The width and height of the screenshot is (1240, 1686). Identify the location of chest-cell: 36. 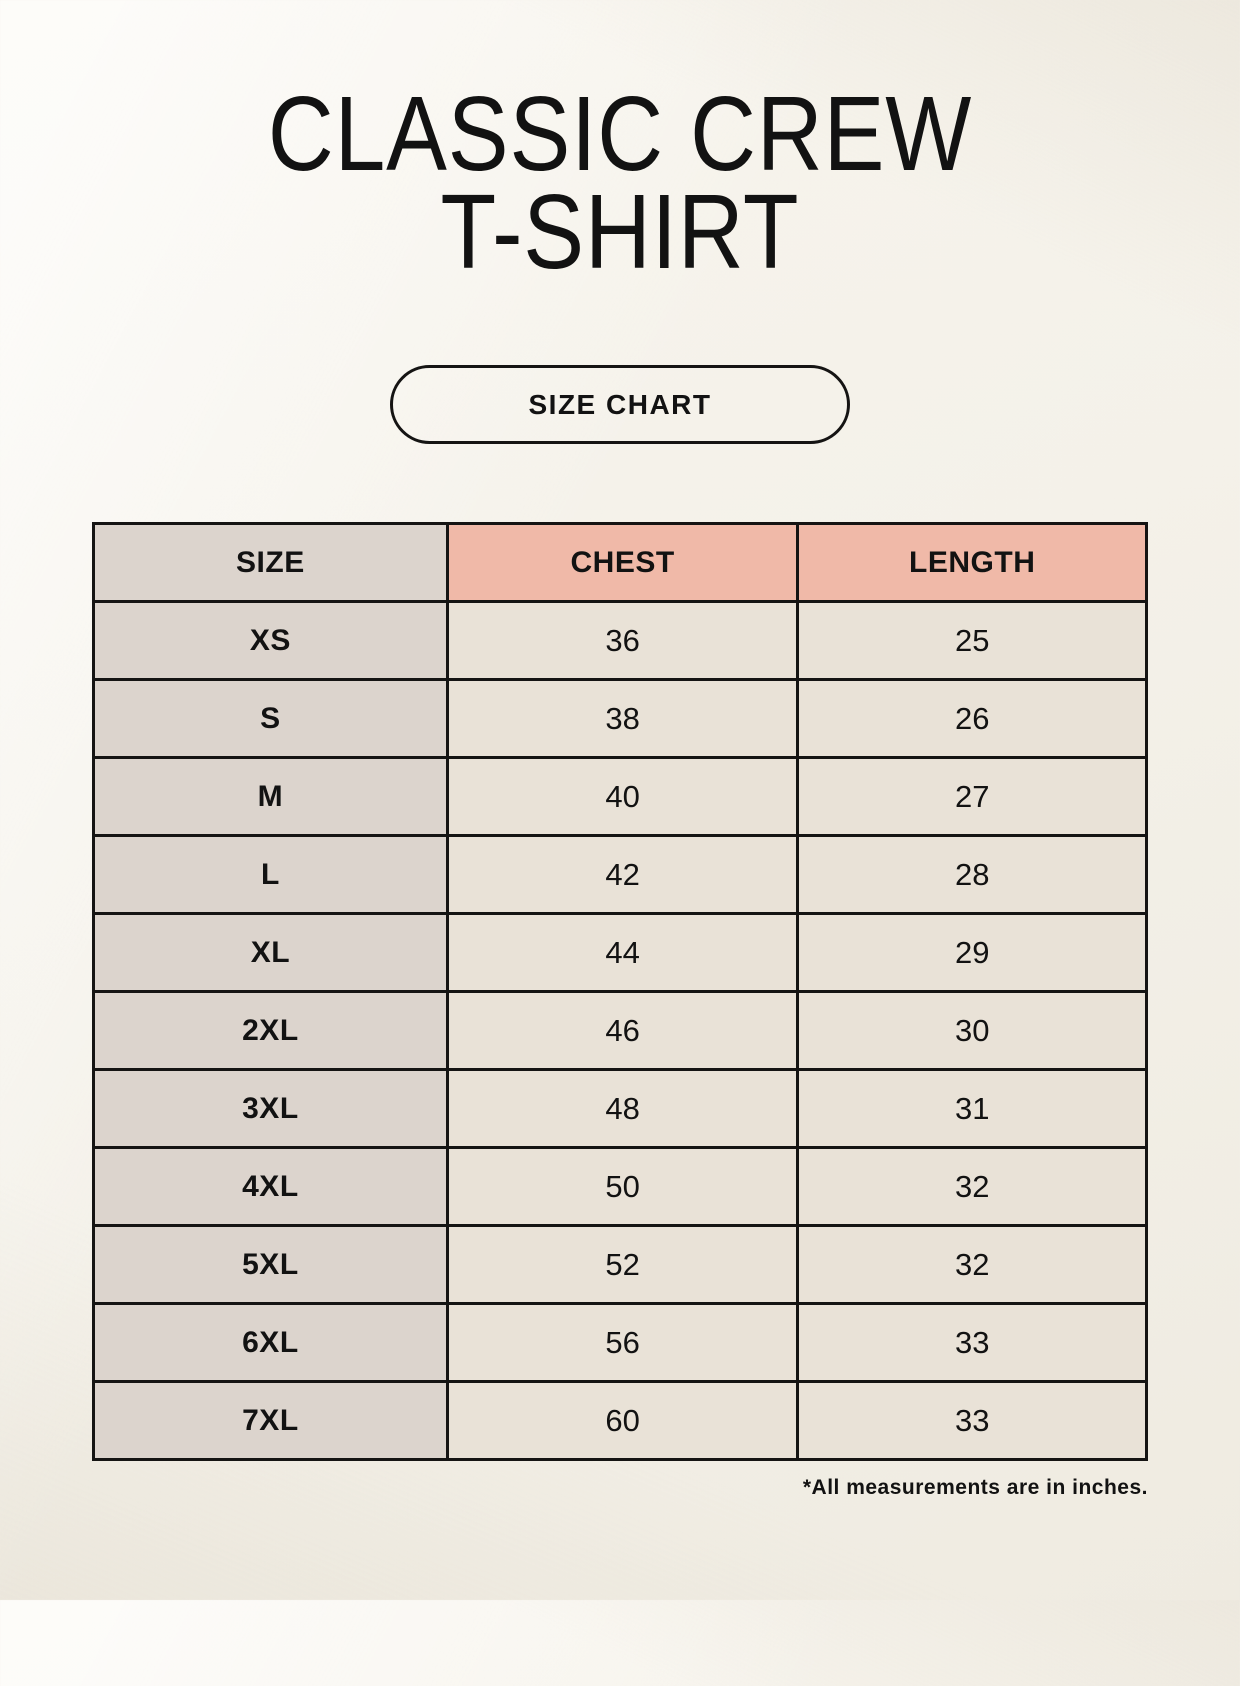
(622, 641).